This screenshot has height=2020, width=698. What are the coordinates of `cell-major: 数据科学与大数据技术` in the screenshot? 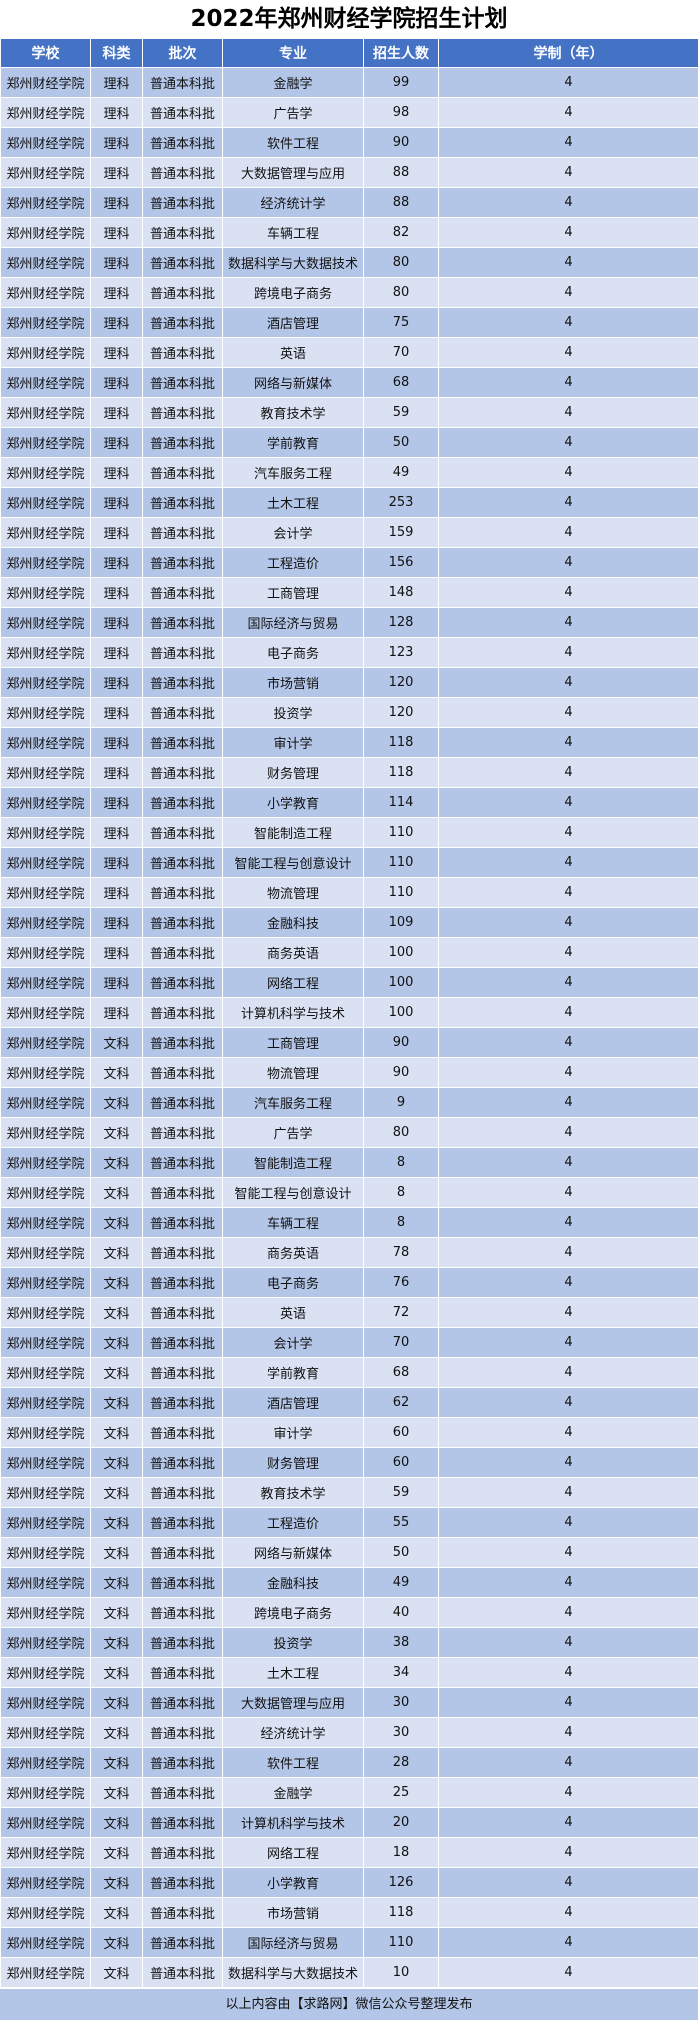 It's located at (293, 1973).